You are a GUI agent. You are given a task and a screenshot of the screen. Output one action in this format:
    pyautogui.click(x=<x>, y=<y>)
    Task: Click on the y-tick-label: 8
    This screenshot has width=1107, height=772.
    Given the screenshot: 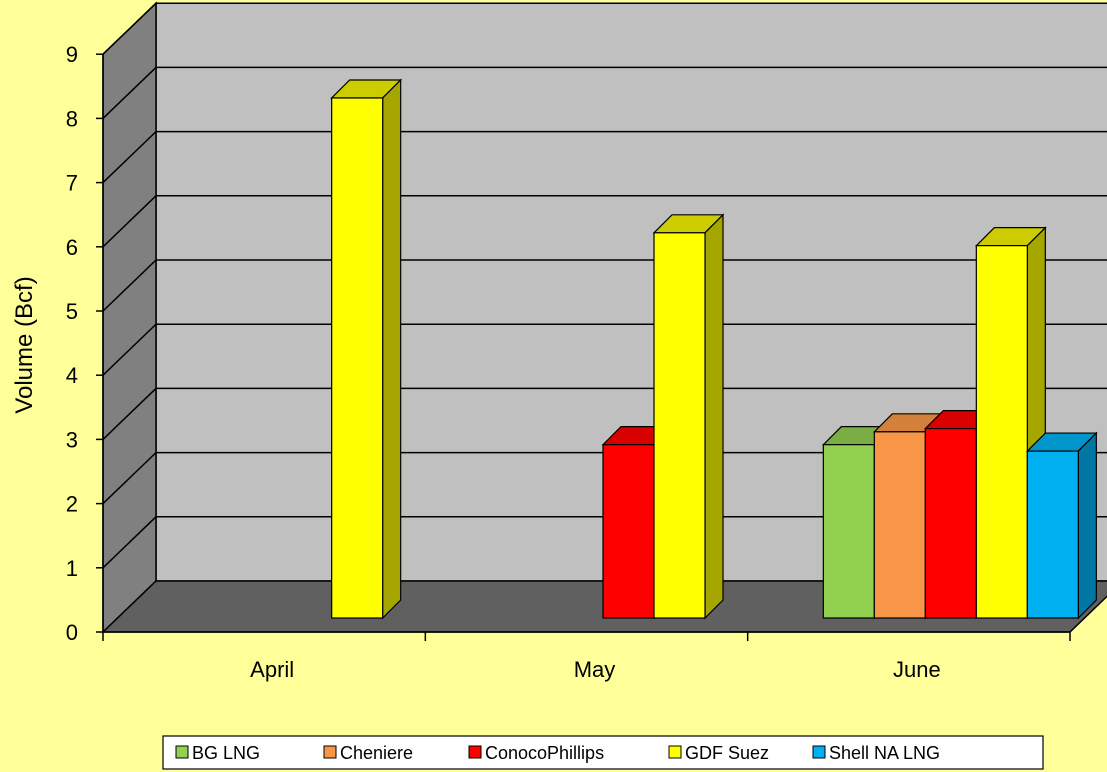 What is the action you would take?
    pyautogui.click(x=72, y=118)
    